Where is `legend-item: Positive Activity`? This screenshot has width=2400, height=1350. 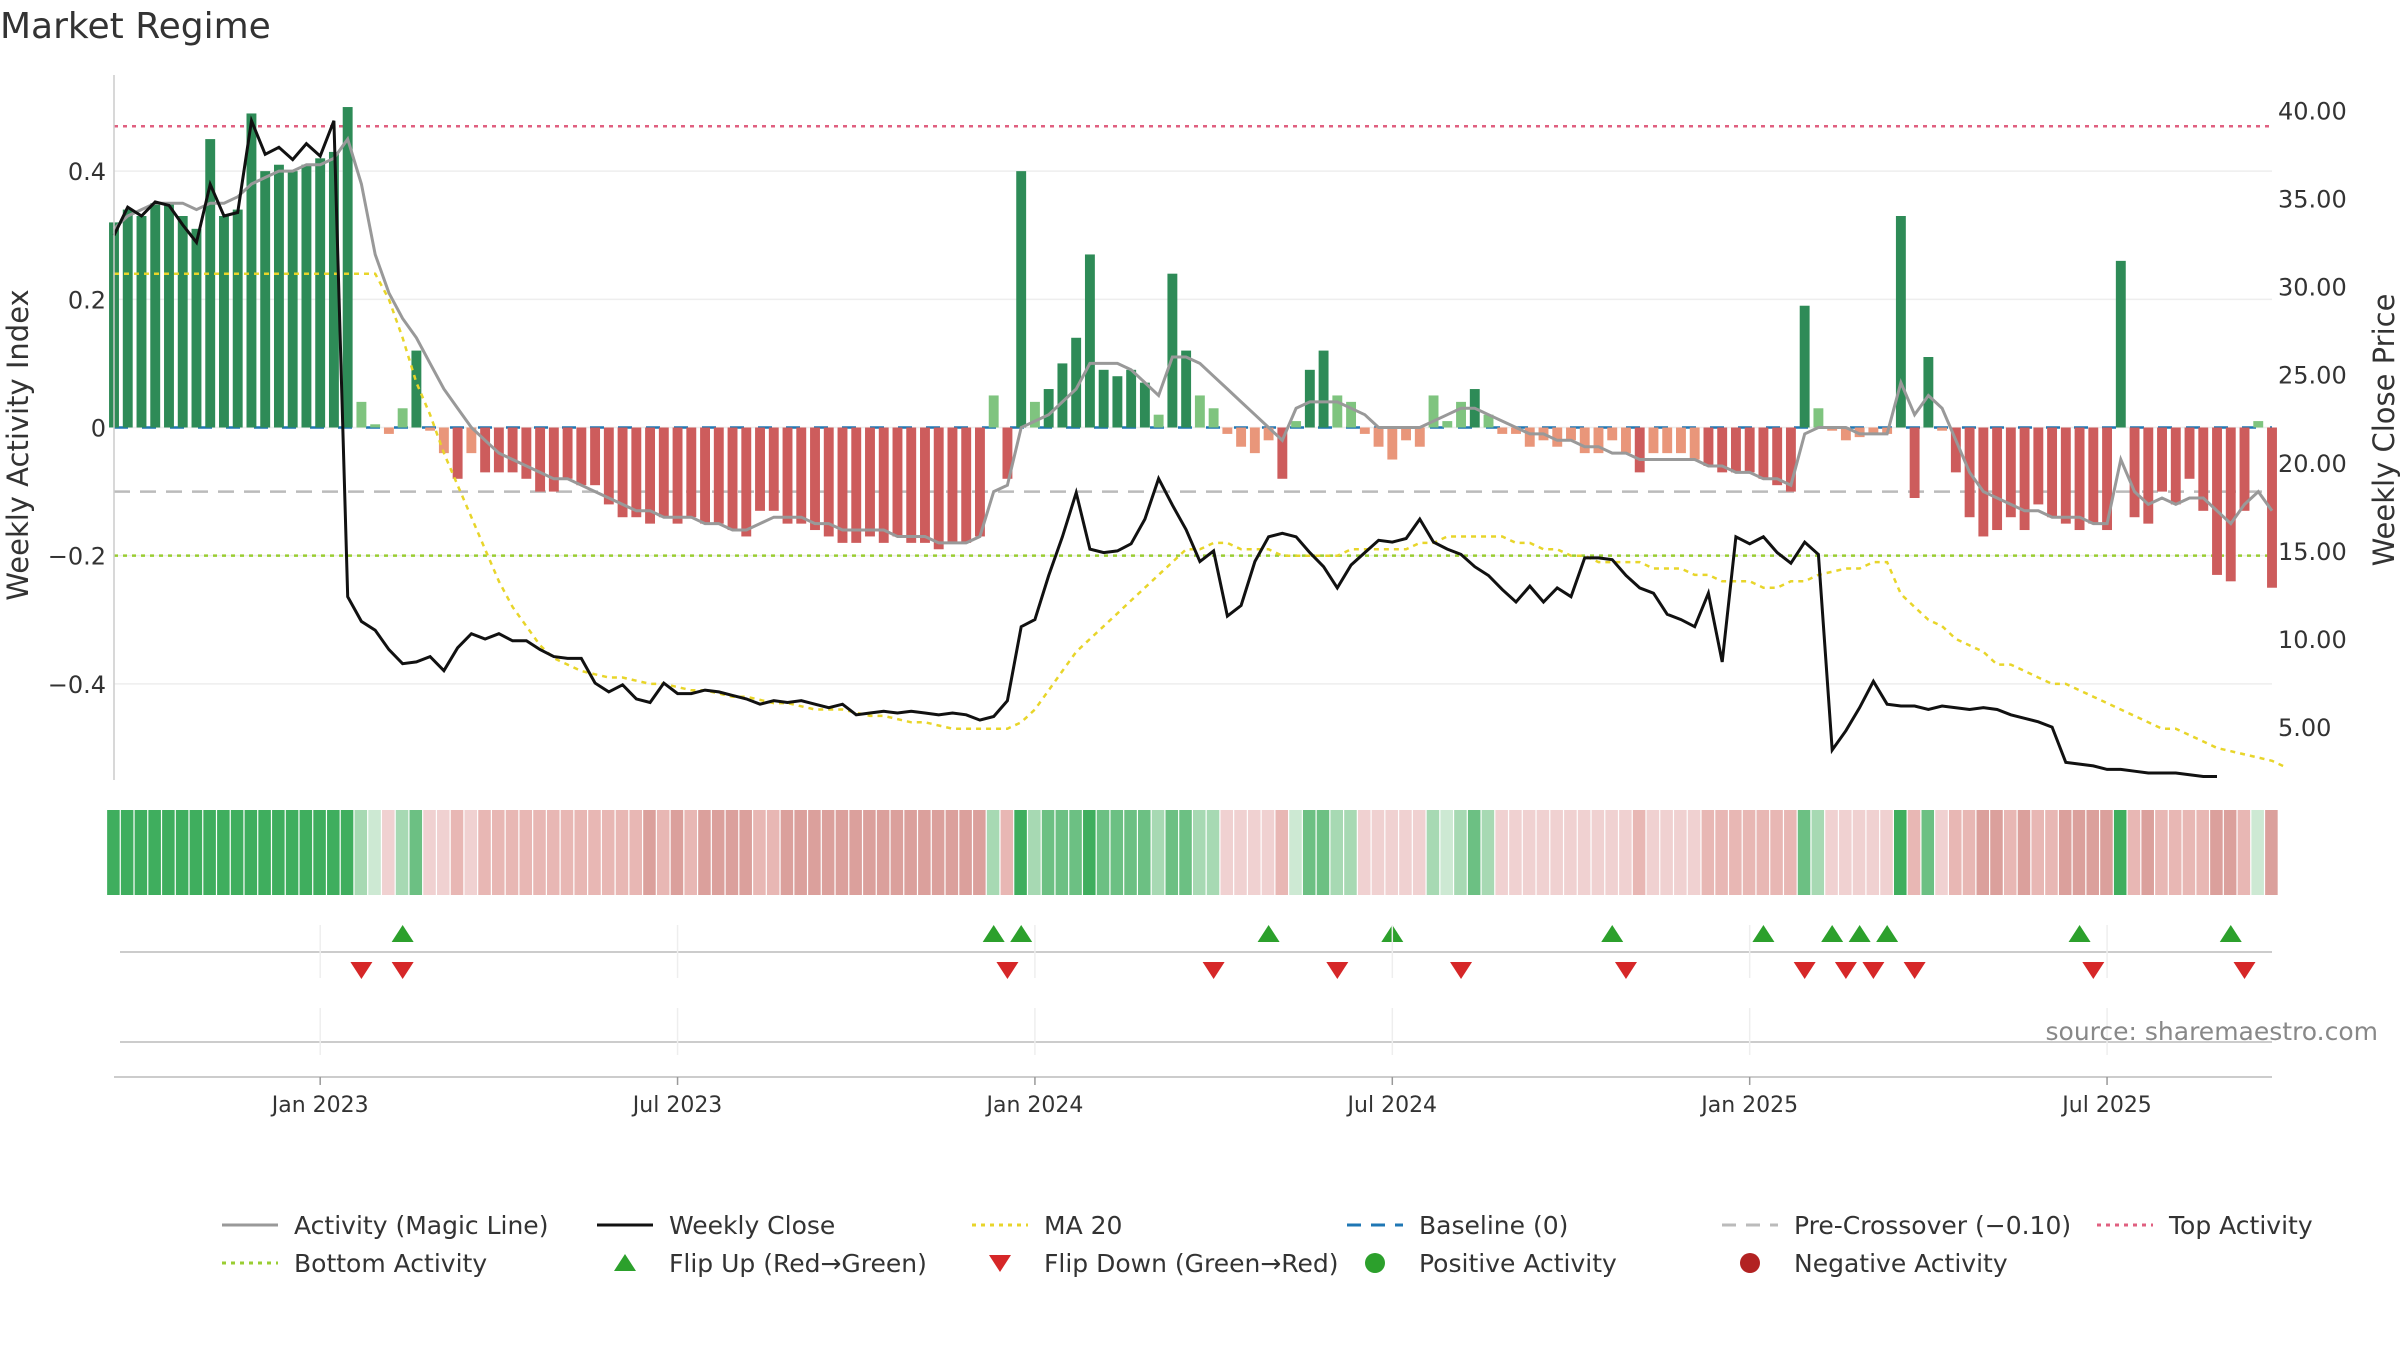
legend-item: Positive Activity is located at coordinates (1481, 1263).